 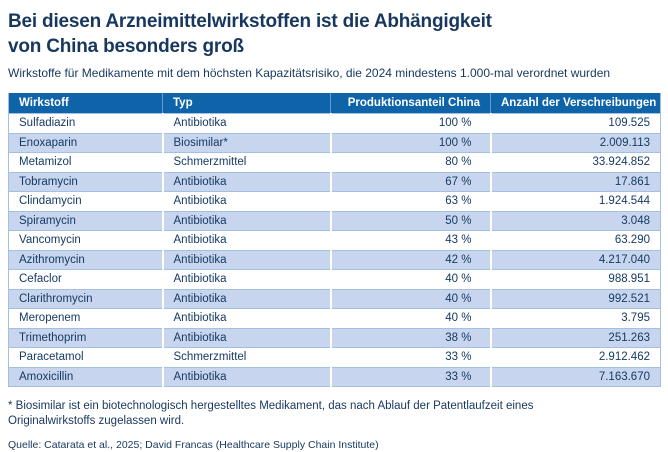 I want to click on table-row: Clindamycin Antibiotika 63 % 1.924.544, so click(x=334, y=201).